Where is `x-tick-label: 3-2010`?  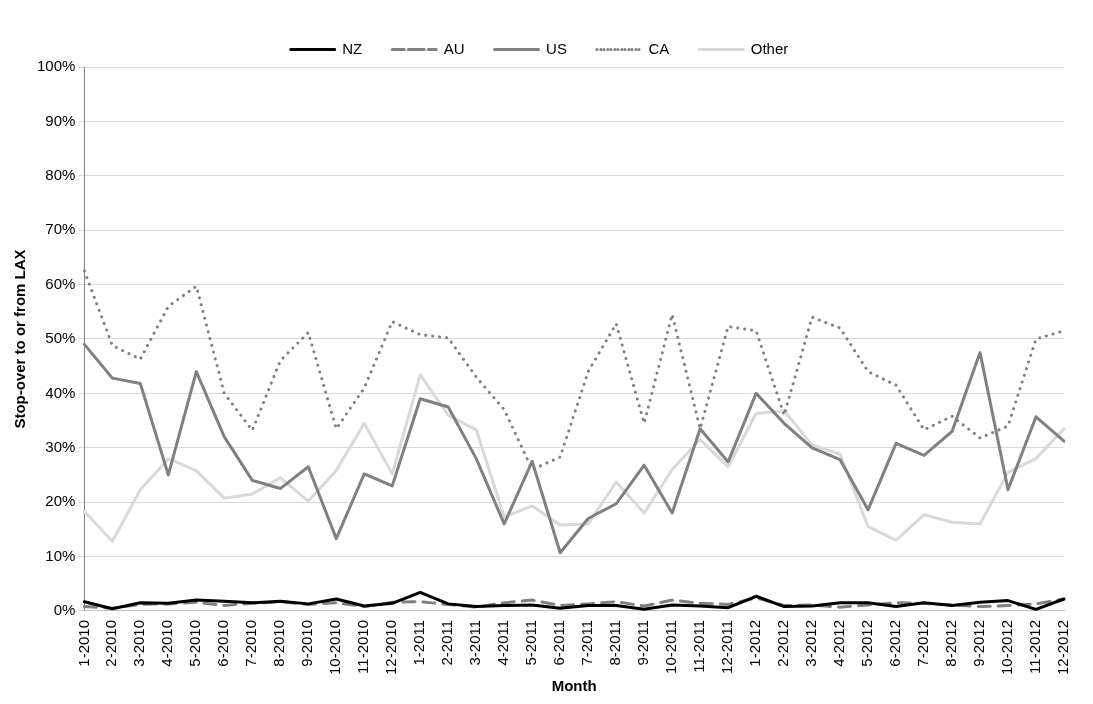 x-tick-label: 3-2010 is located at coordinates (139, 643).